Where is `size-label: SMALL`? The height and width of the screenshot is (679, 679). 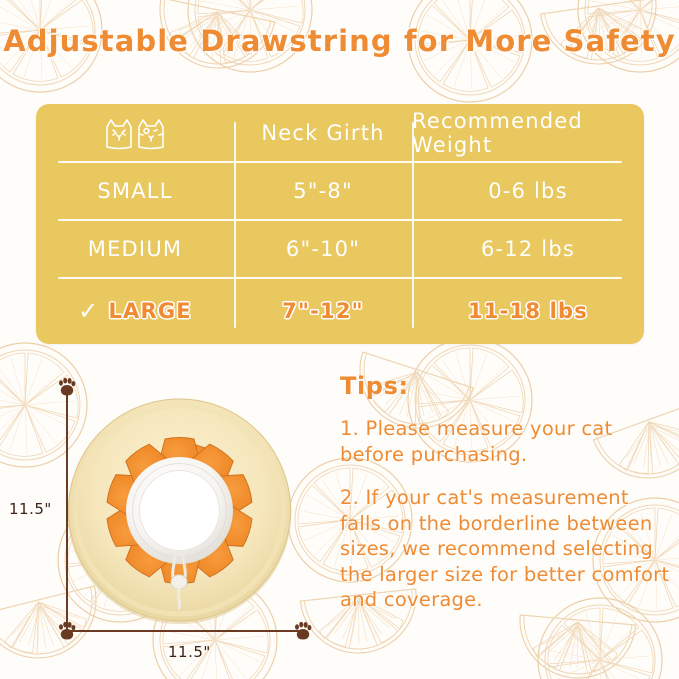
size-label: SMALL is located at coordinates (135, 191).